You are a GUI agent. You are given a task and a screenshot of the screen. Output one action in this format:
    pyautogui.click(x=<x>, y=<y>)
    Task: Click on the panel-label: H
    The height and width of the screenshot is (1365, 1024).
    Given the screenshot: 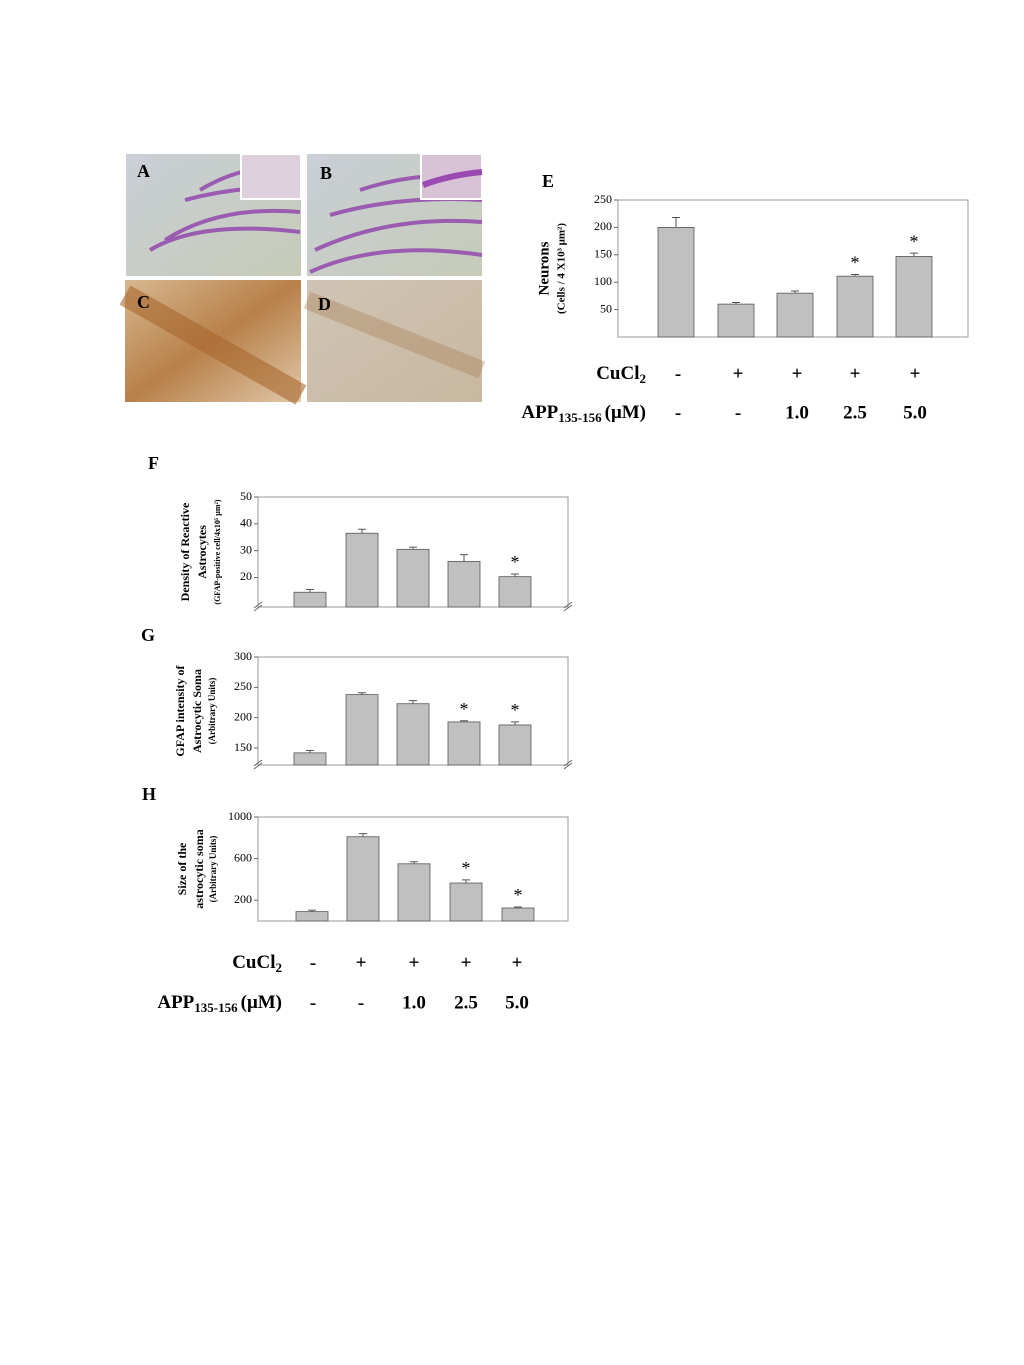 What is the action you would take?
    pyautogui.click(x=149, y=794)
    